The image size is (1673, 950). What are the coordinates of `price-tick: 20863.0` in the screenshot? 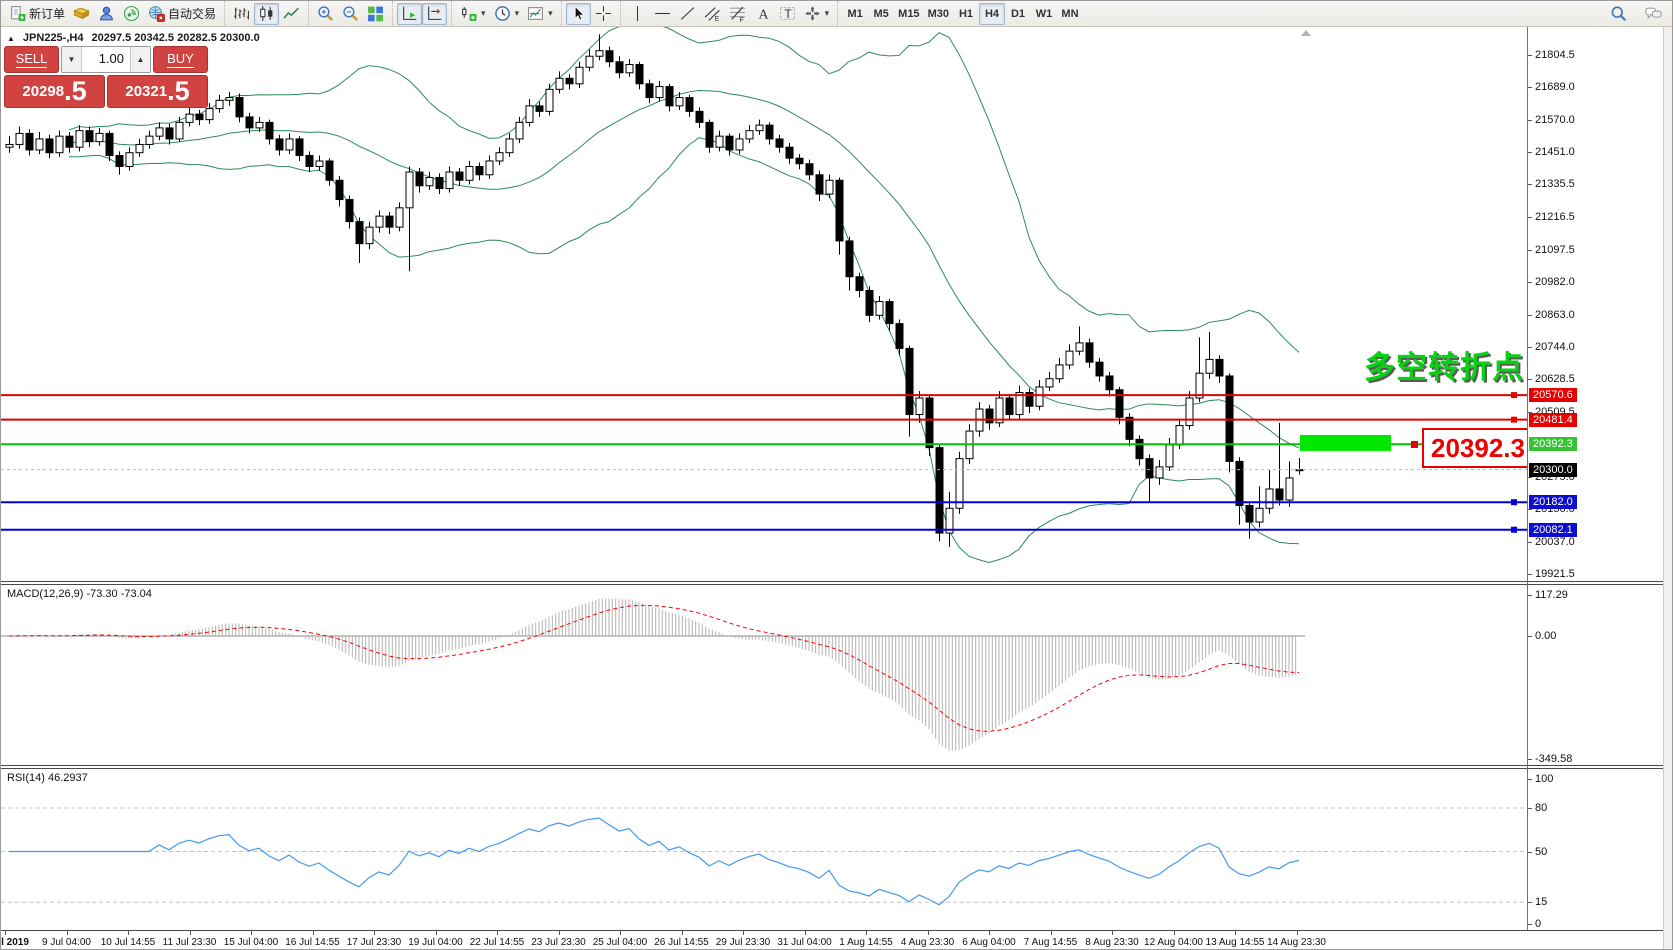 It's located at (1551, 315).